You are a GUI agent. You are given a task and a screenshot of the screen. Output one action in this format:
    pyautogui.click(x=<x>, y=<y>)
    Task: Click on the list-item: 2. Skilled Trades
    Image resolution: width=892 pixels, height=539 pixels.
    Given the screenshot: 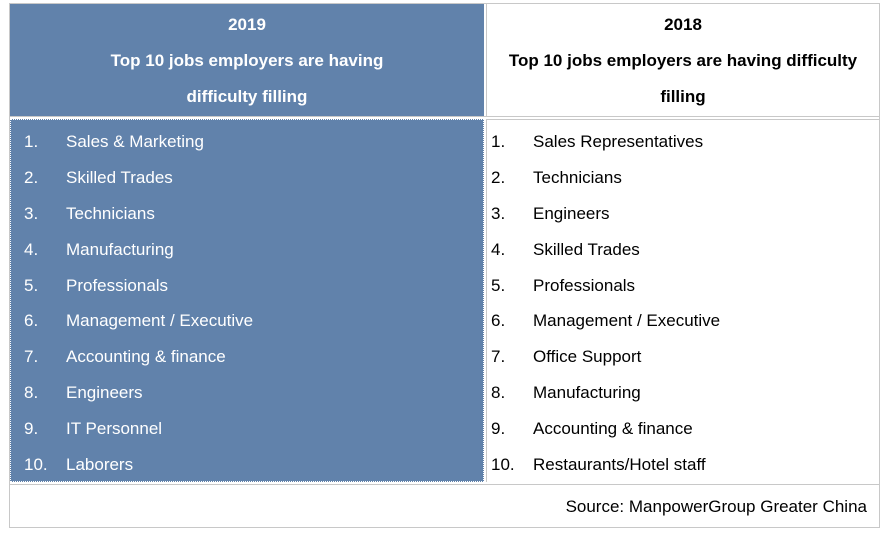 What is the action you would take?
    pyautogui.click(x=247, y=178)
    